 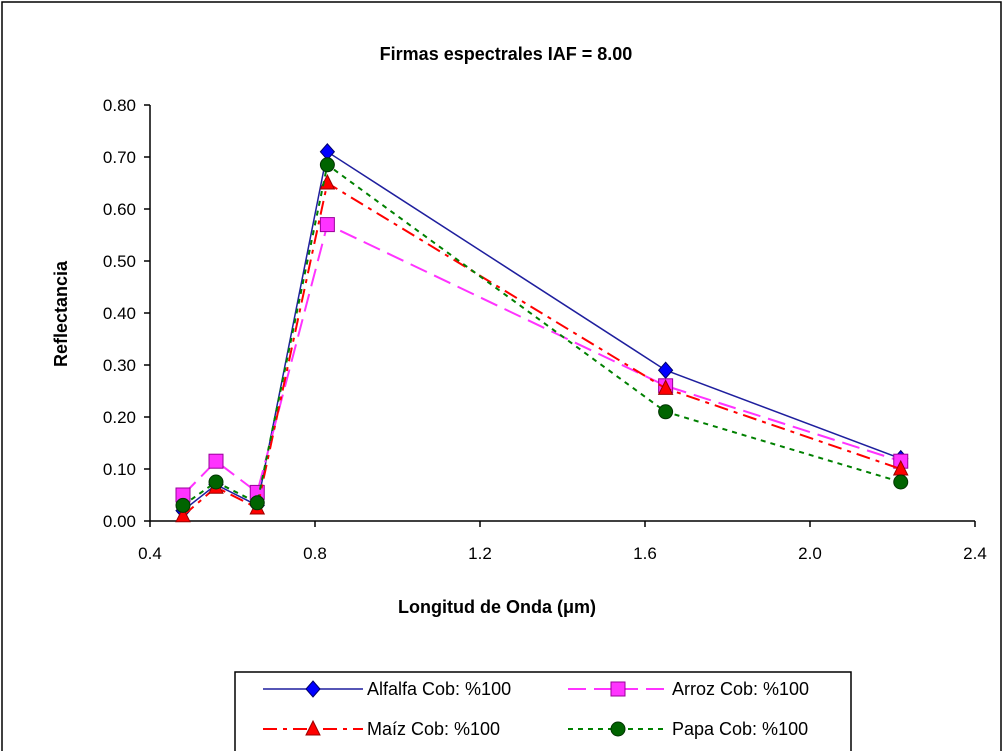 I want to click on legend-item: Arroz Cob: %100, so click(x=688, y=689).